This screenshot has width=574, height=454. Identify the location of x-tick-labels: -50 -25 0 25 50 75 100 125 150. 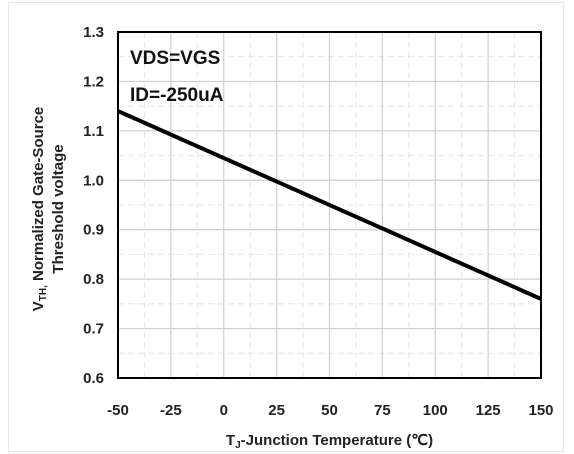
(330, 410).